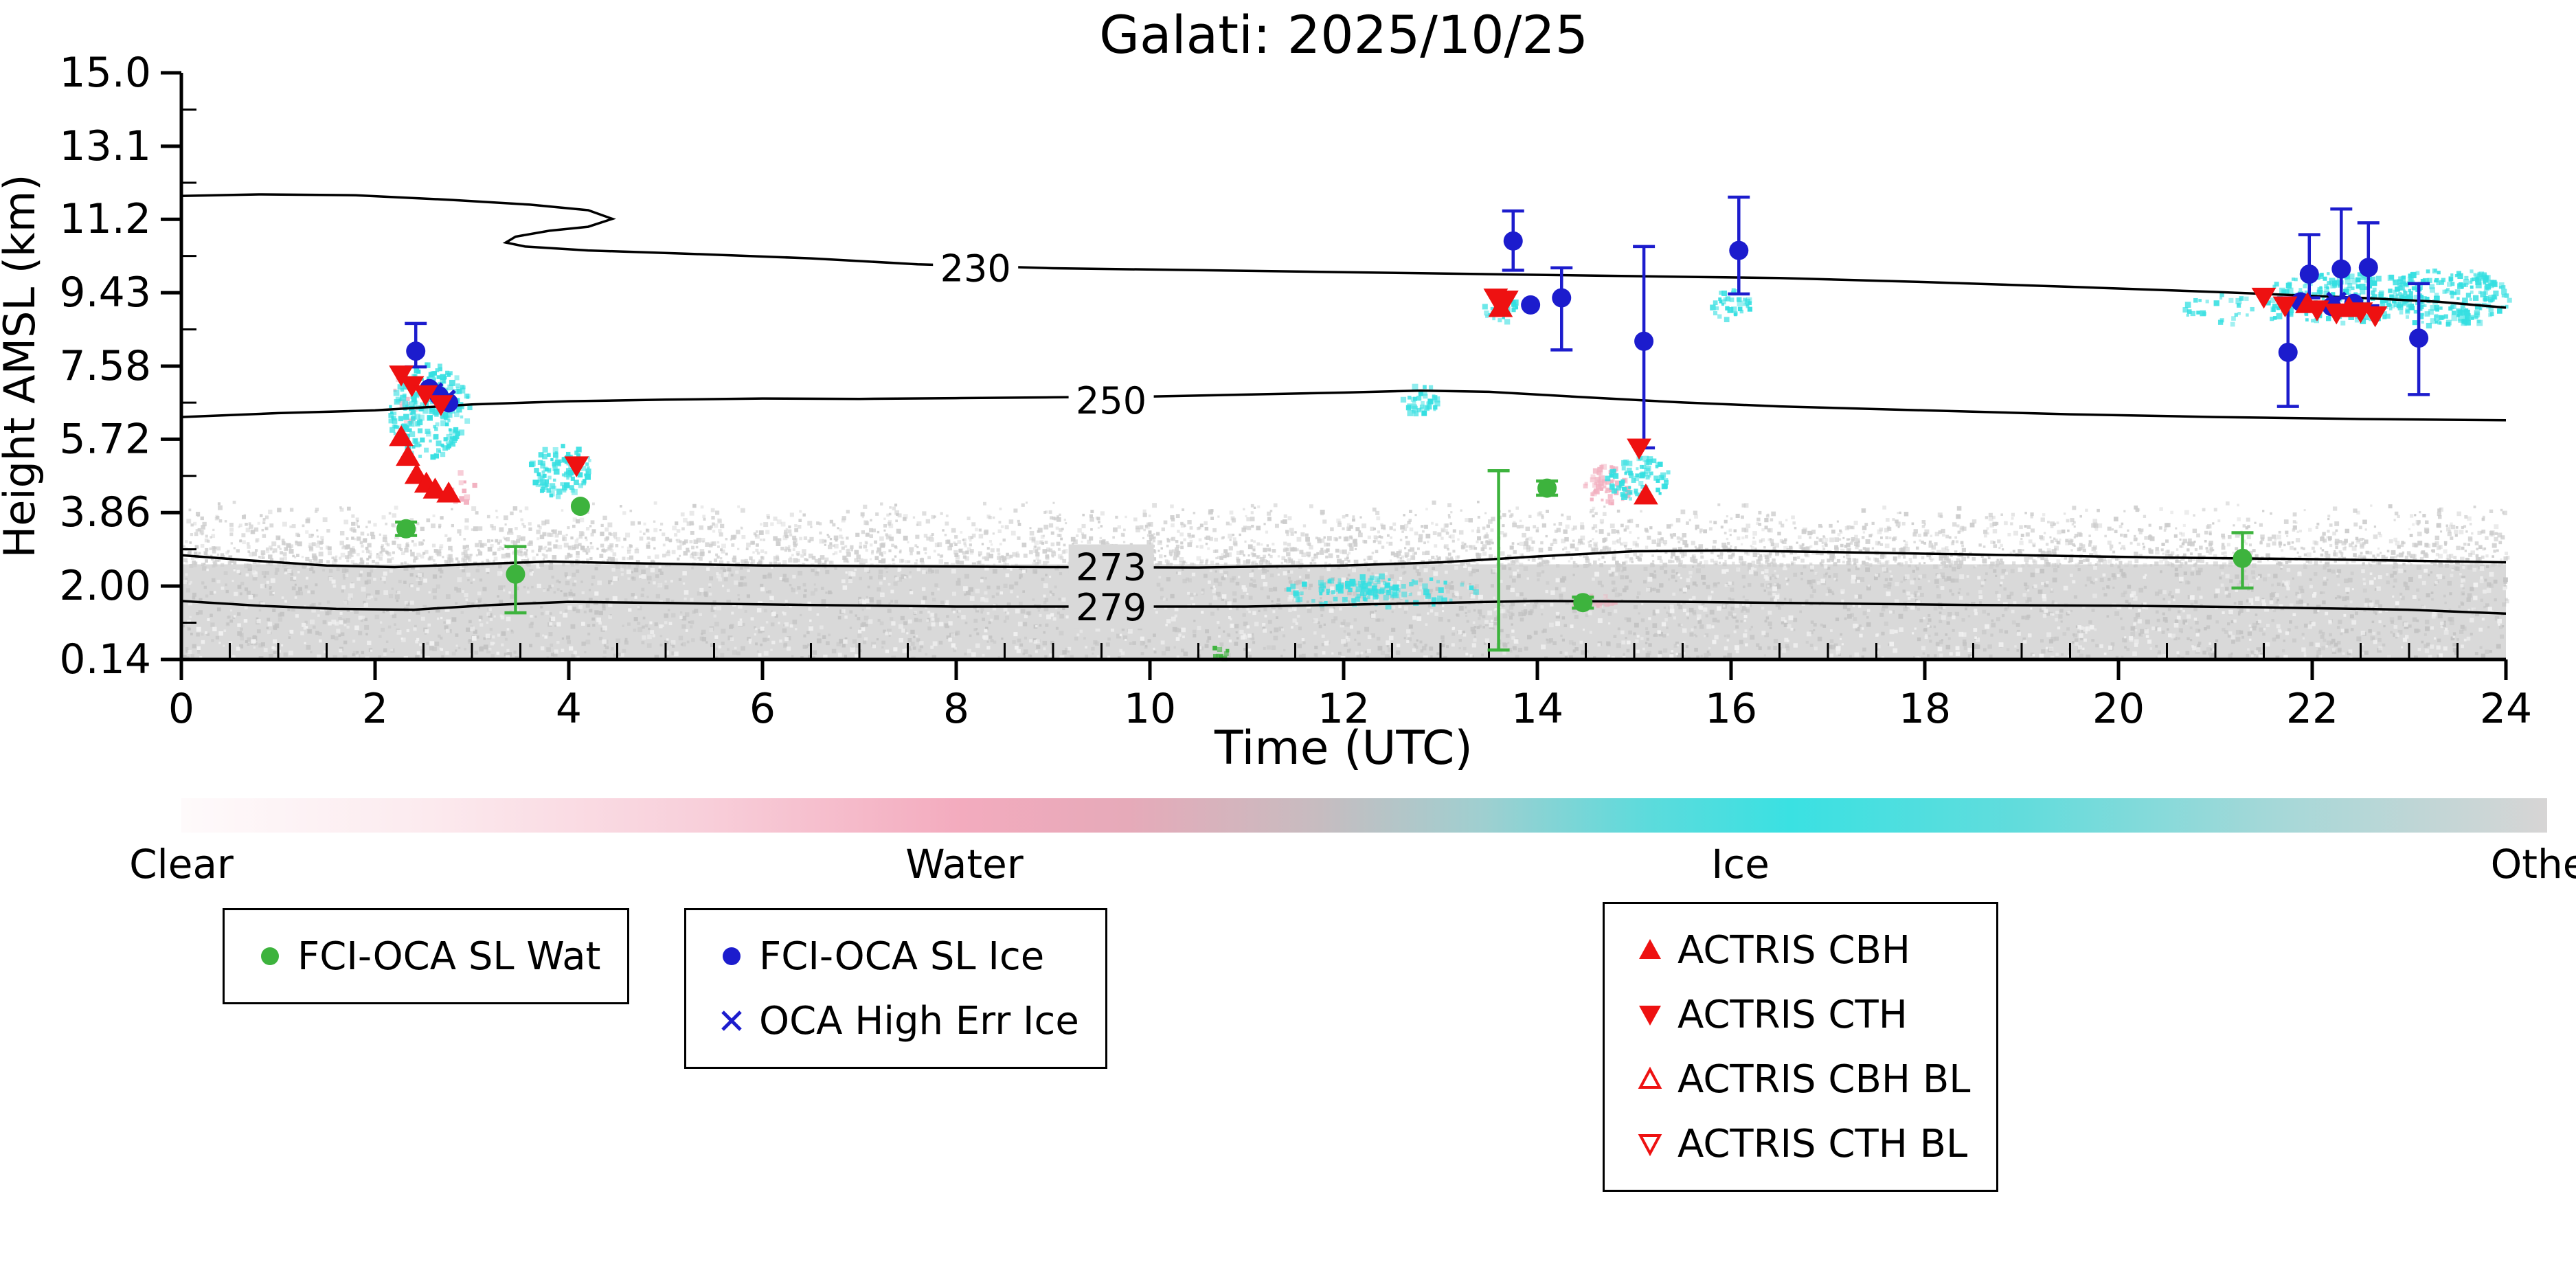  I want to click on legend-label: ACTRIS CBH BL, so click(1824, 1079).